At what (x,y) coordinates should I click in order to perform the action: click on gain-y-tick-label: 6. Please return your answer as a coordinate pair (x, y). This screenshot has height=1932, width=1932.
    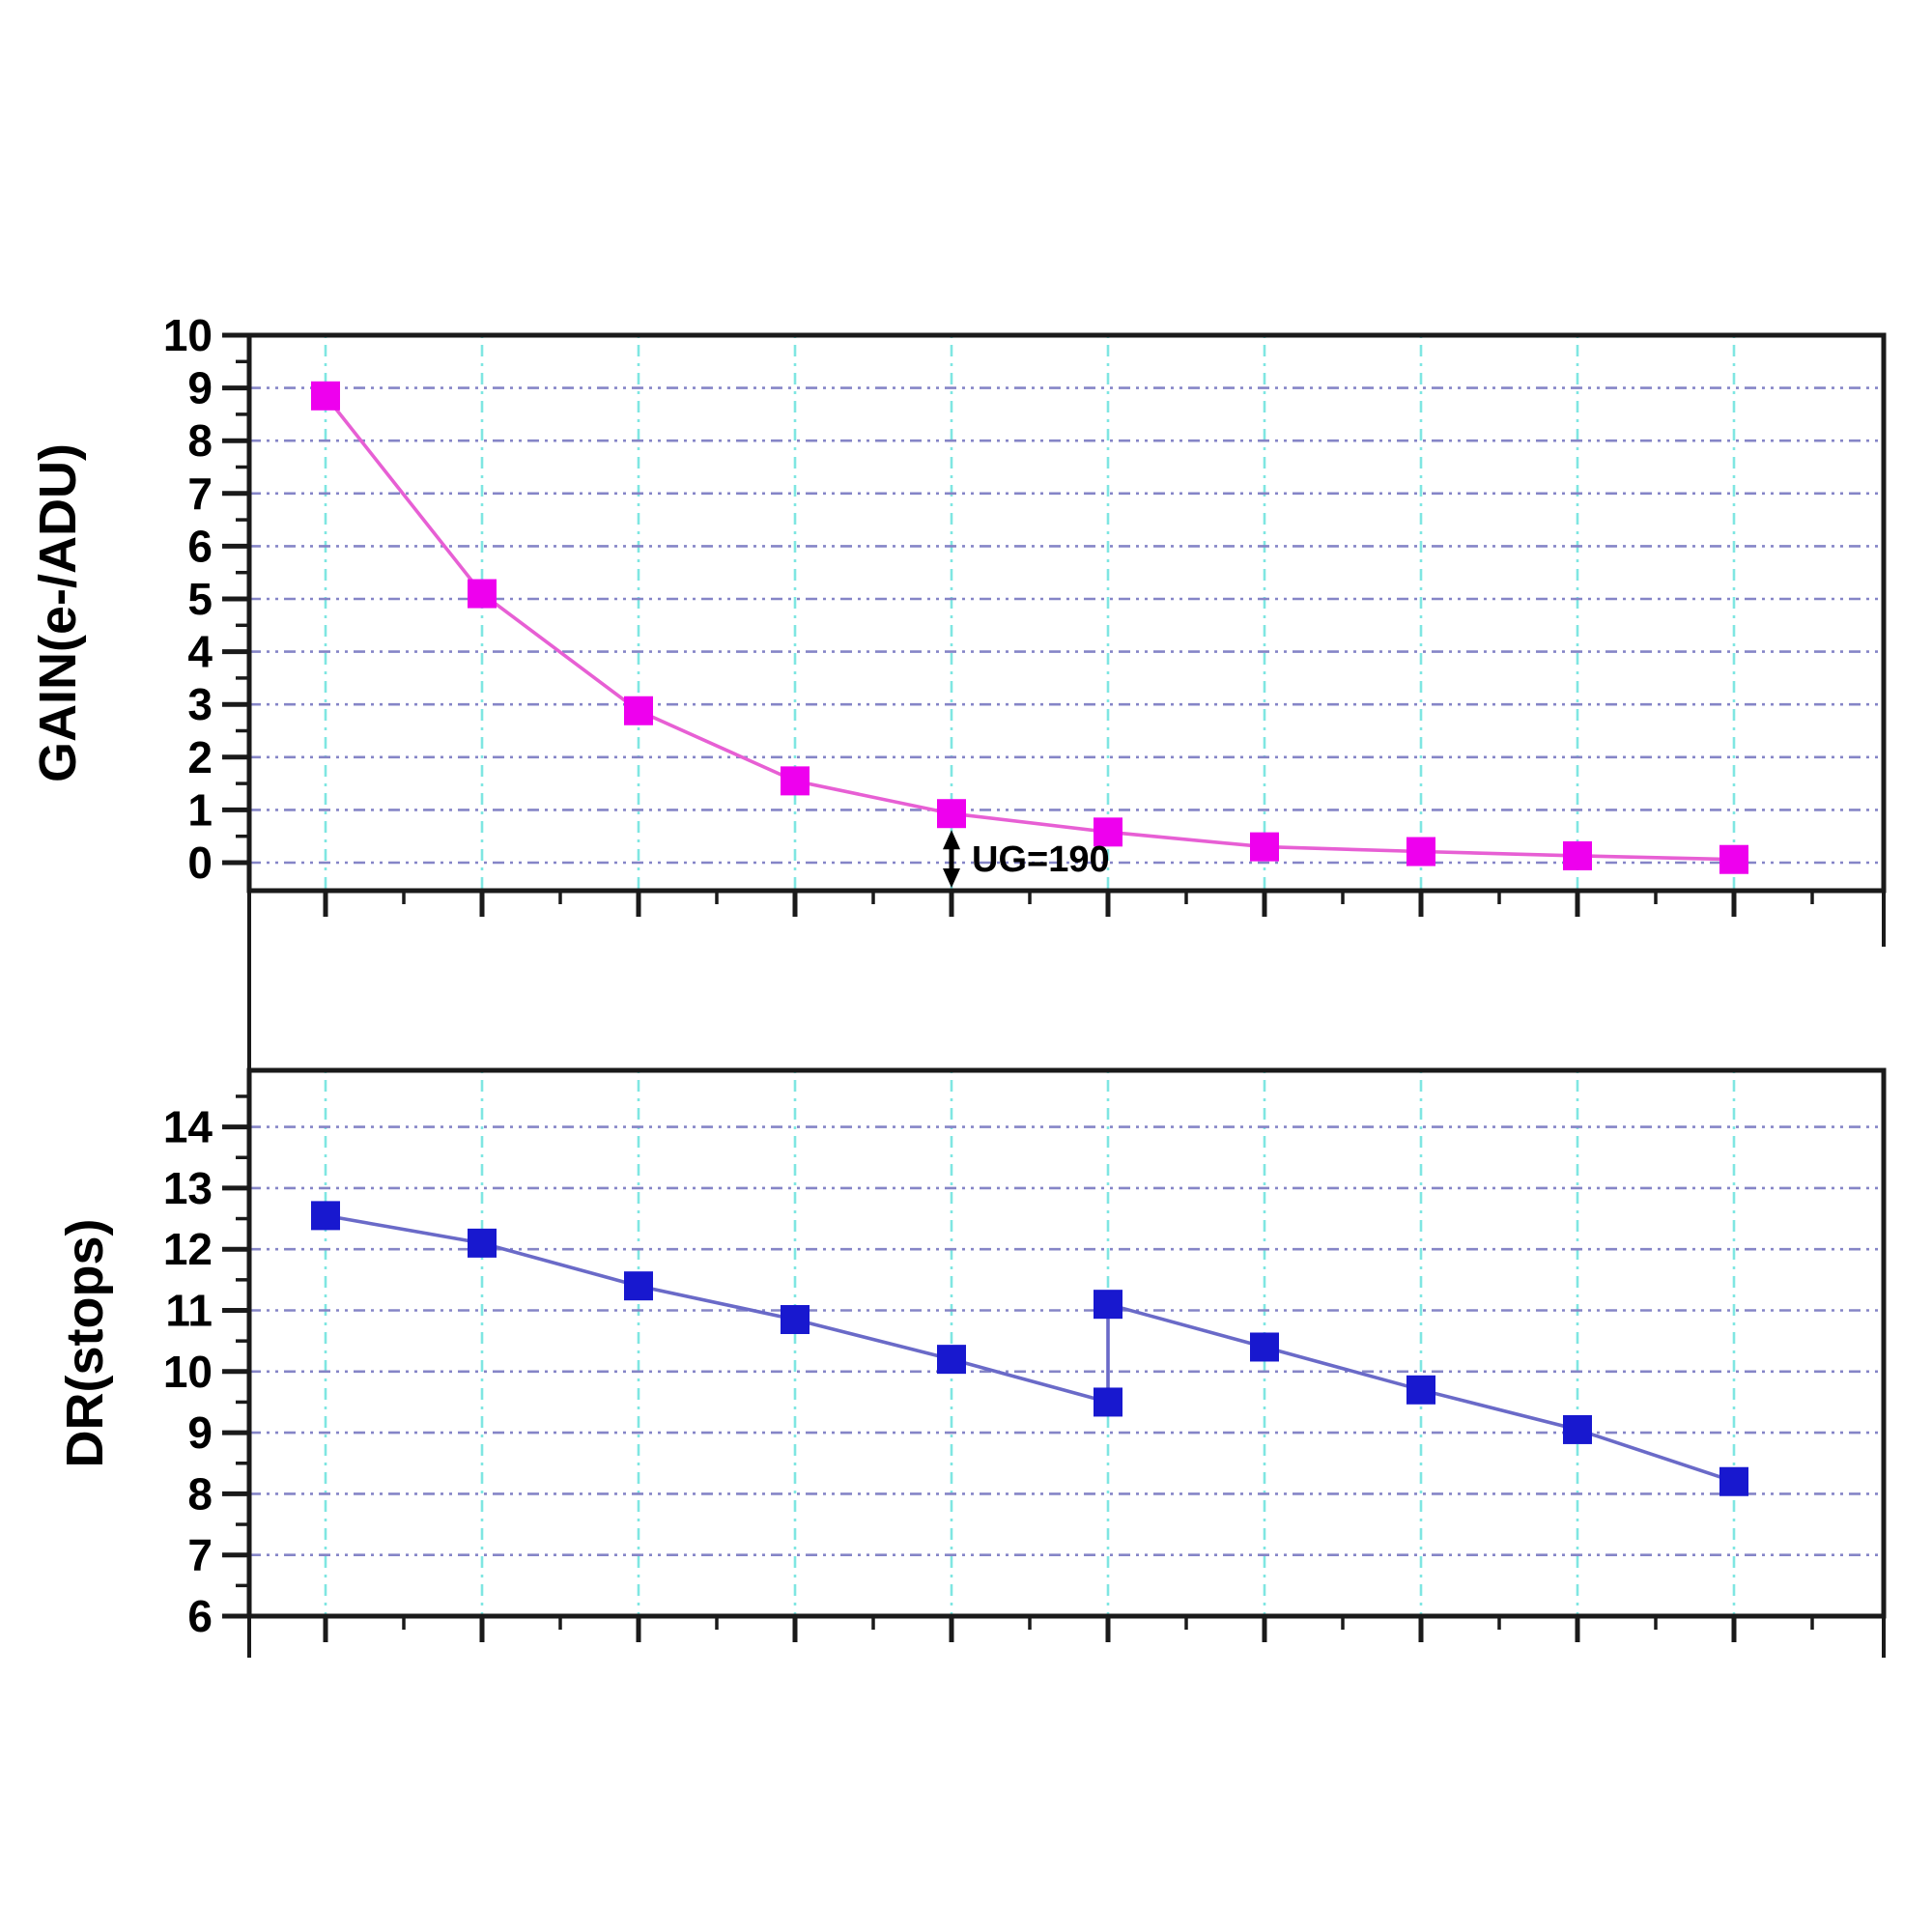
    Looking at the image, I should click on (200, 546).